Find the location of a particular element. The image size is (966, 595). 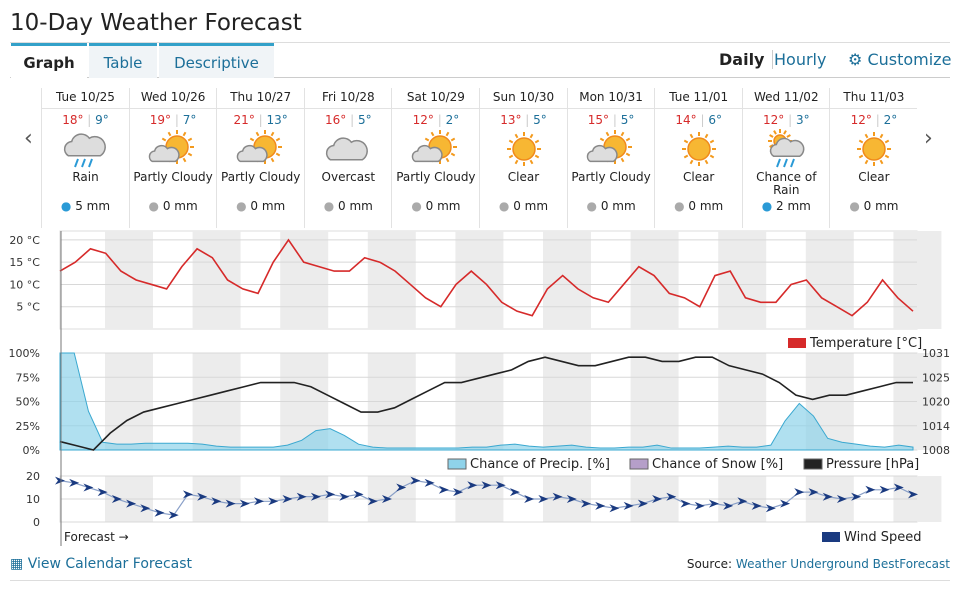

day: Wed 11/02 12° | 3° Chance of Rain ● 2 mm is located at coordinates (785, 158).